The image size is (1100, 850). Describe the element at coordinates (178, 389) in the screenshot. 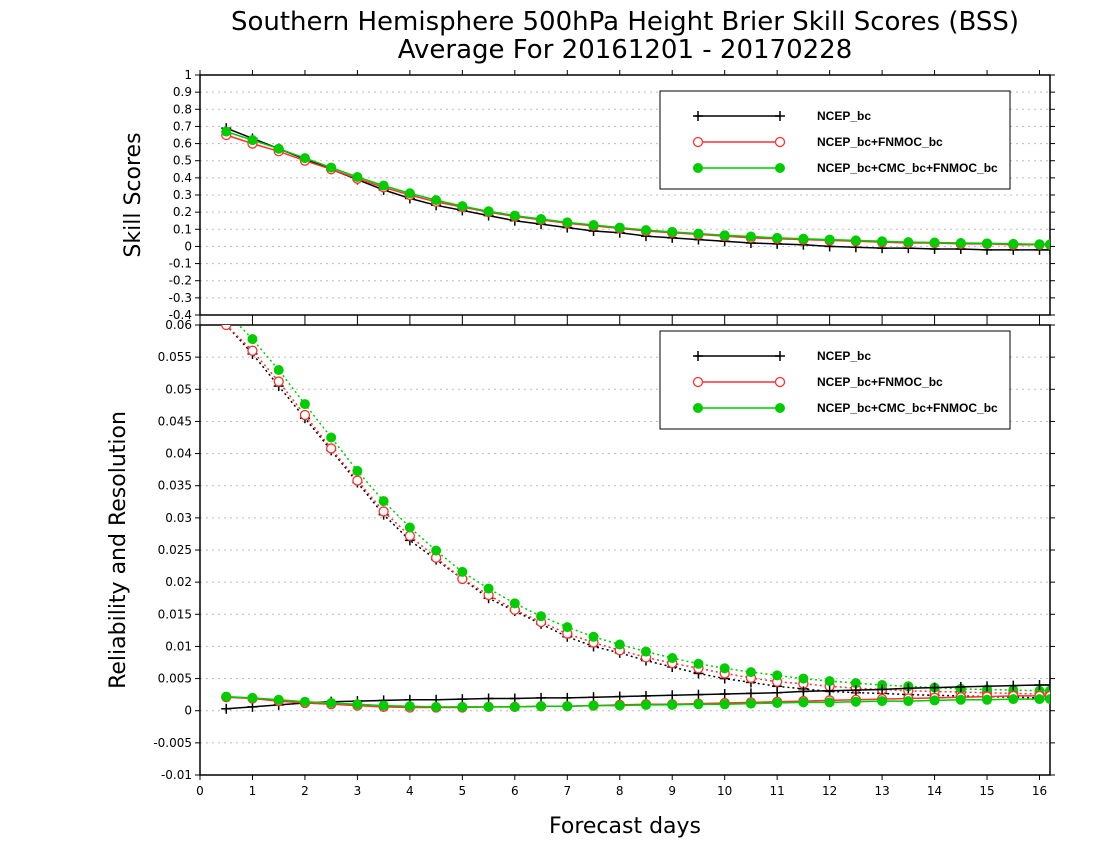

I see `y-tick-label: 0.05` at that location.